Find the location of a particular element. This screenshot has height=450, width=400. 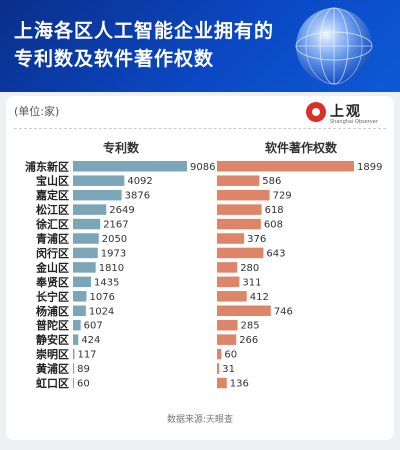

category-label: 金山区 is located at coordinates (52, 267).